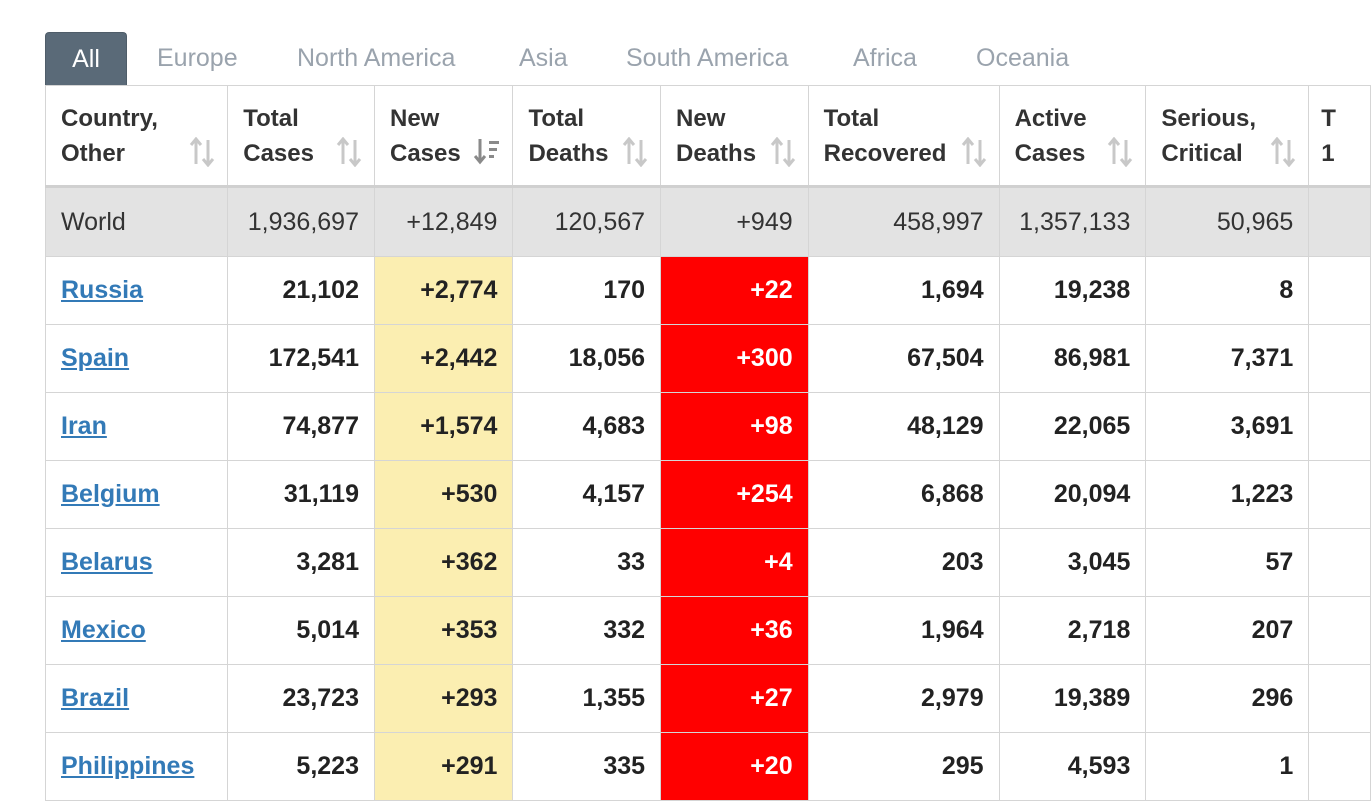 This screenshot has height=801, width=1371. I want to click on cell-total-deaths: 1,355, so click(587, 698).